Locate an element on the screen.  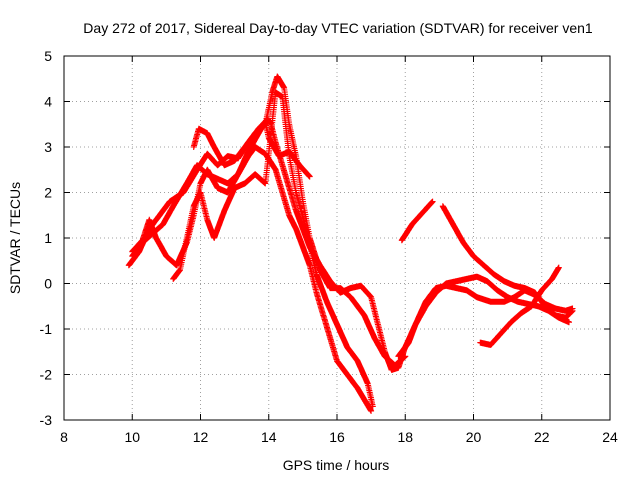
x-tick-label: 20 is located at coordinates (474, 437).